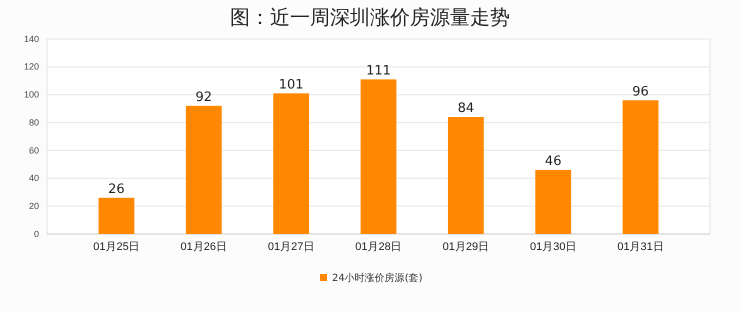  I want to click on y-tick-label: 100, so click(31, 95).